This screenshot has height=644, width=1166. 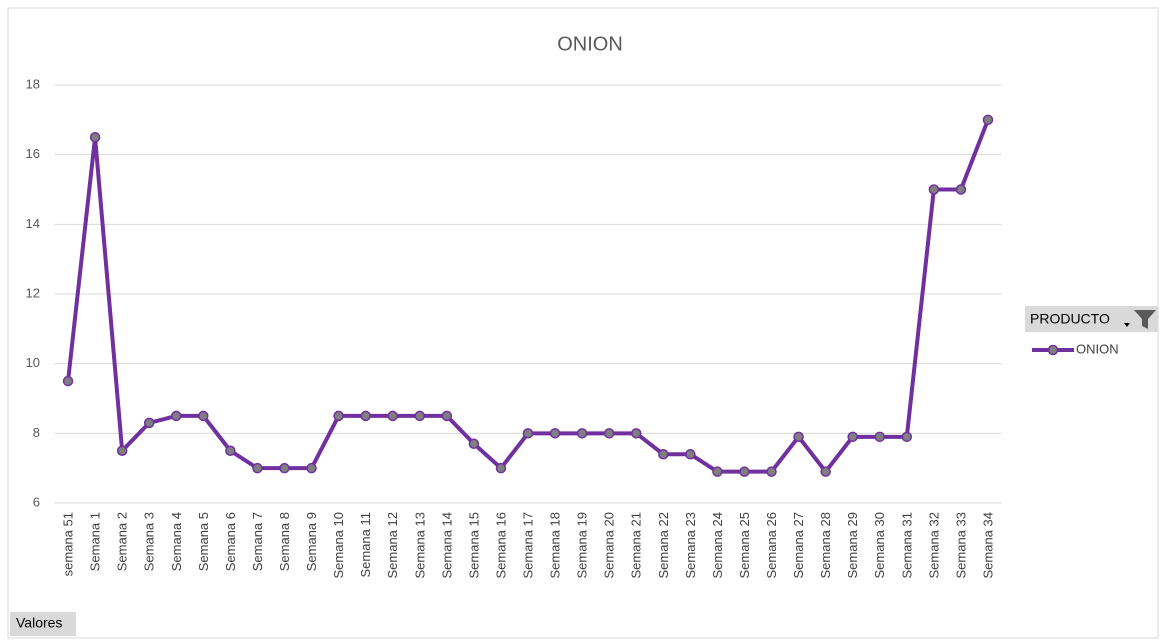 I want to click on chart-title: ONION, so click(x=590, y=44).